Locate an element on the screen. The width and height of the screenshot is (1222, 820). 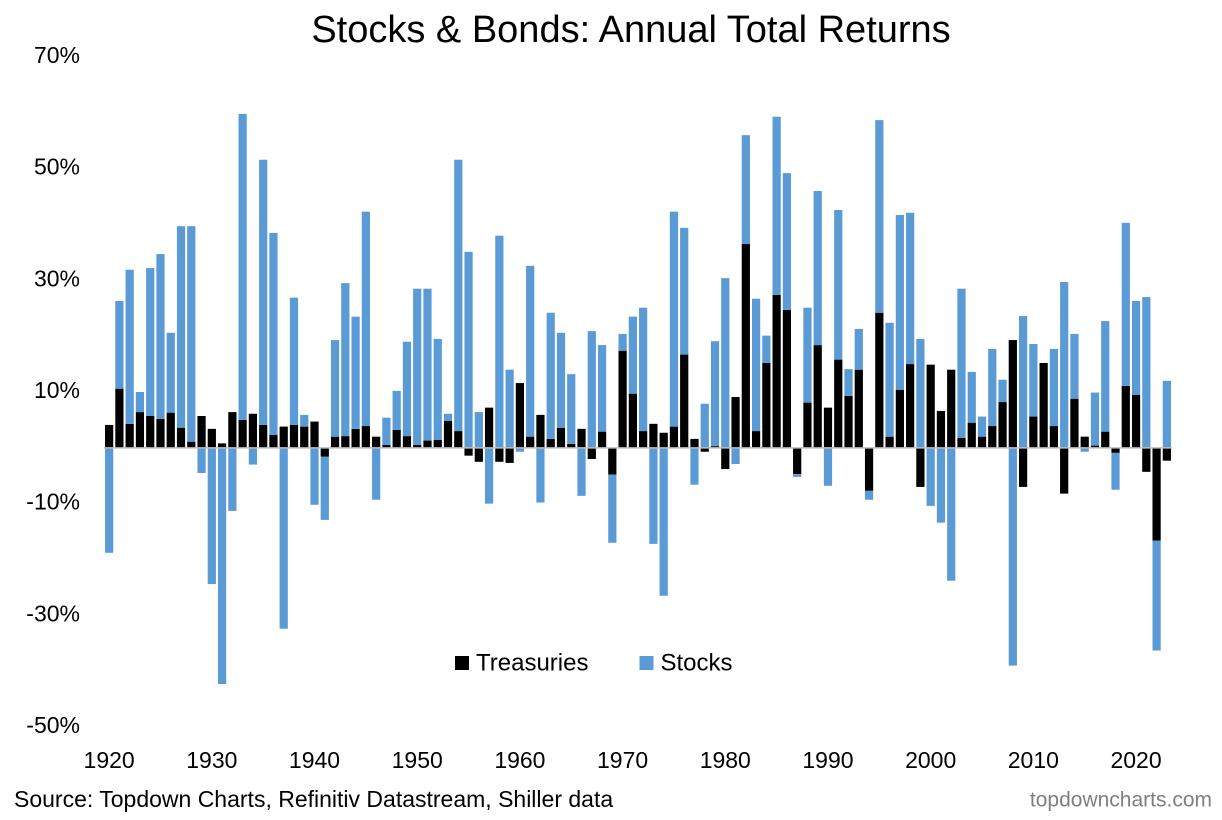
x-tick-label: 2010 is located at coordinates (1033, 760).